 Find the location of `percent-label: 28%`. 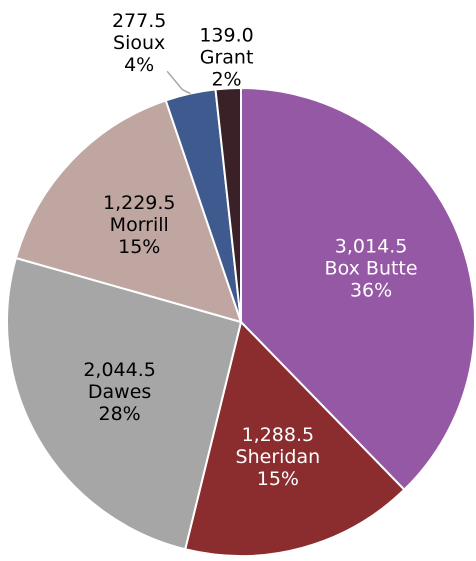

percent-label: 28% is located at coordinates (120, 414).